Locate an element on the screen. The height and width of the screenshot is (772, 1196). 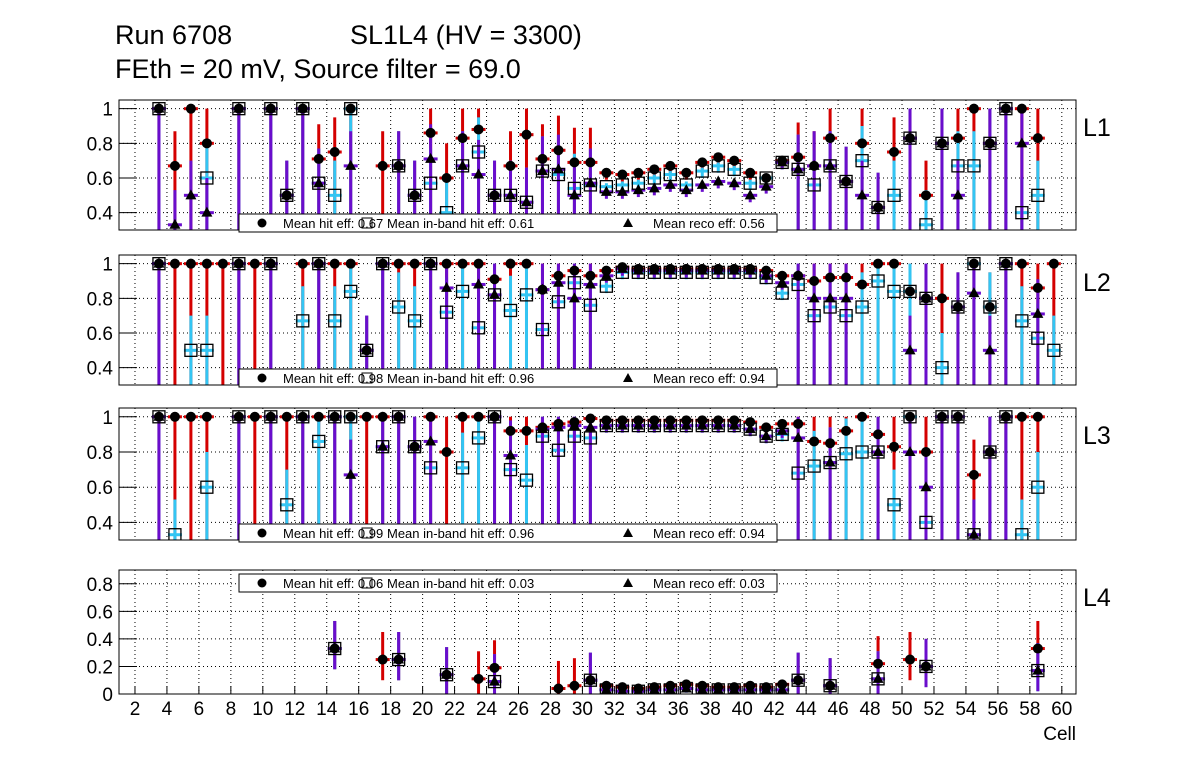
subtitle-label: FEth = 20 mV, Source filter = 69.0 is located at coordinates (318, 69).